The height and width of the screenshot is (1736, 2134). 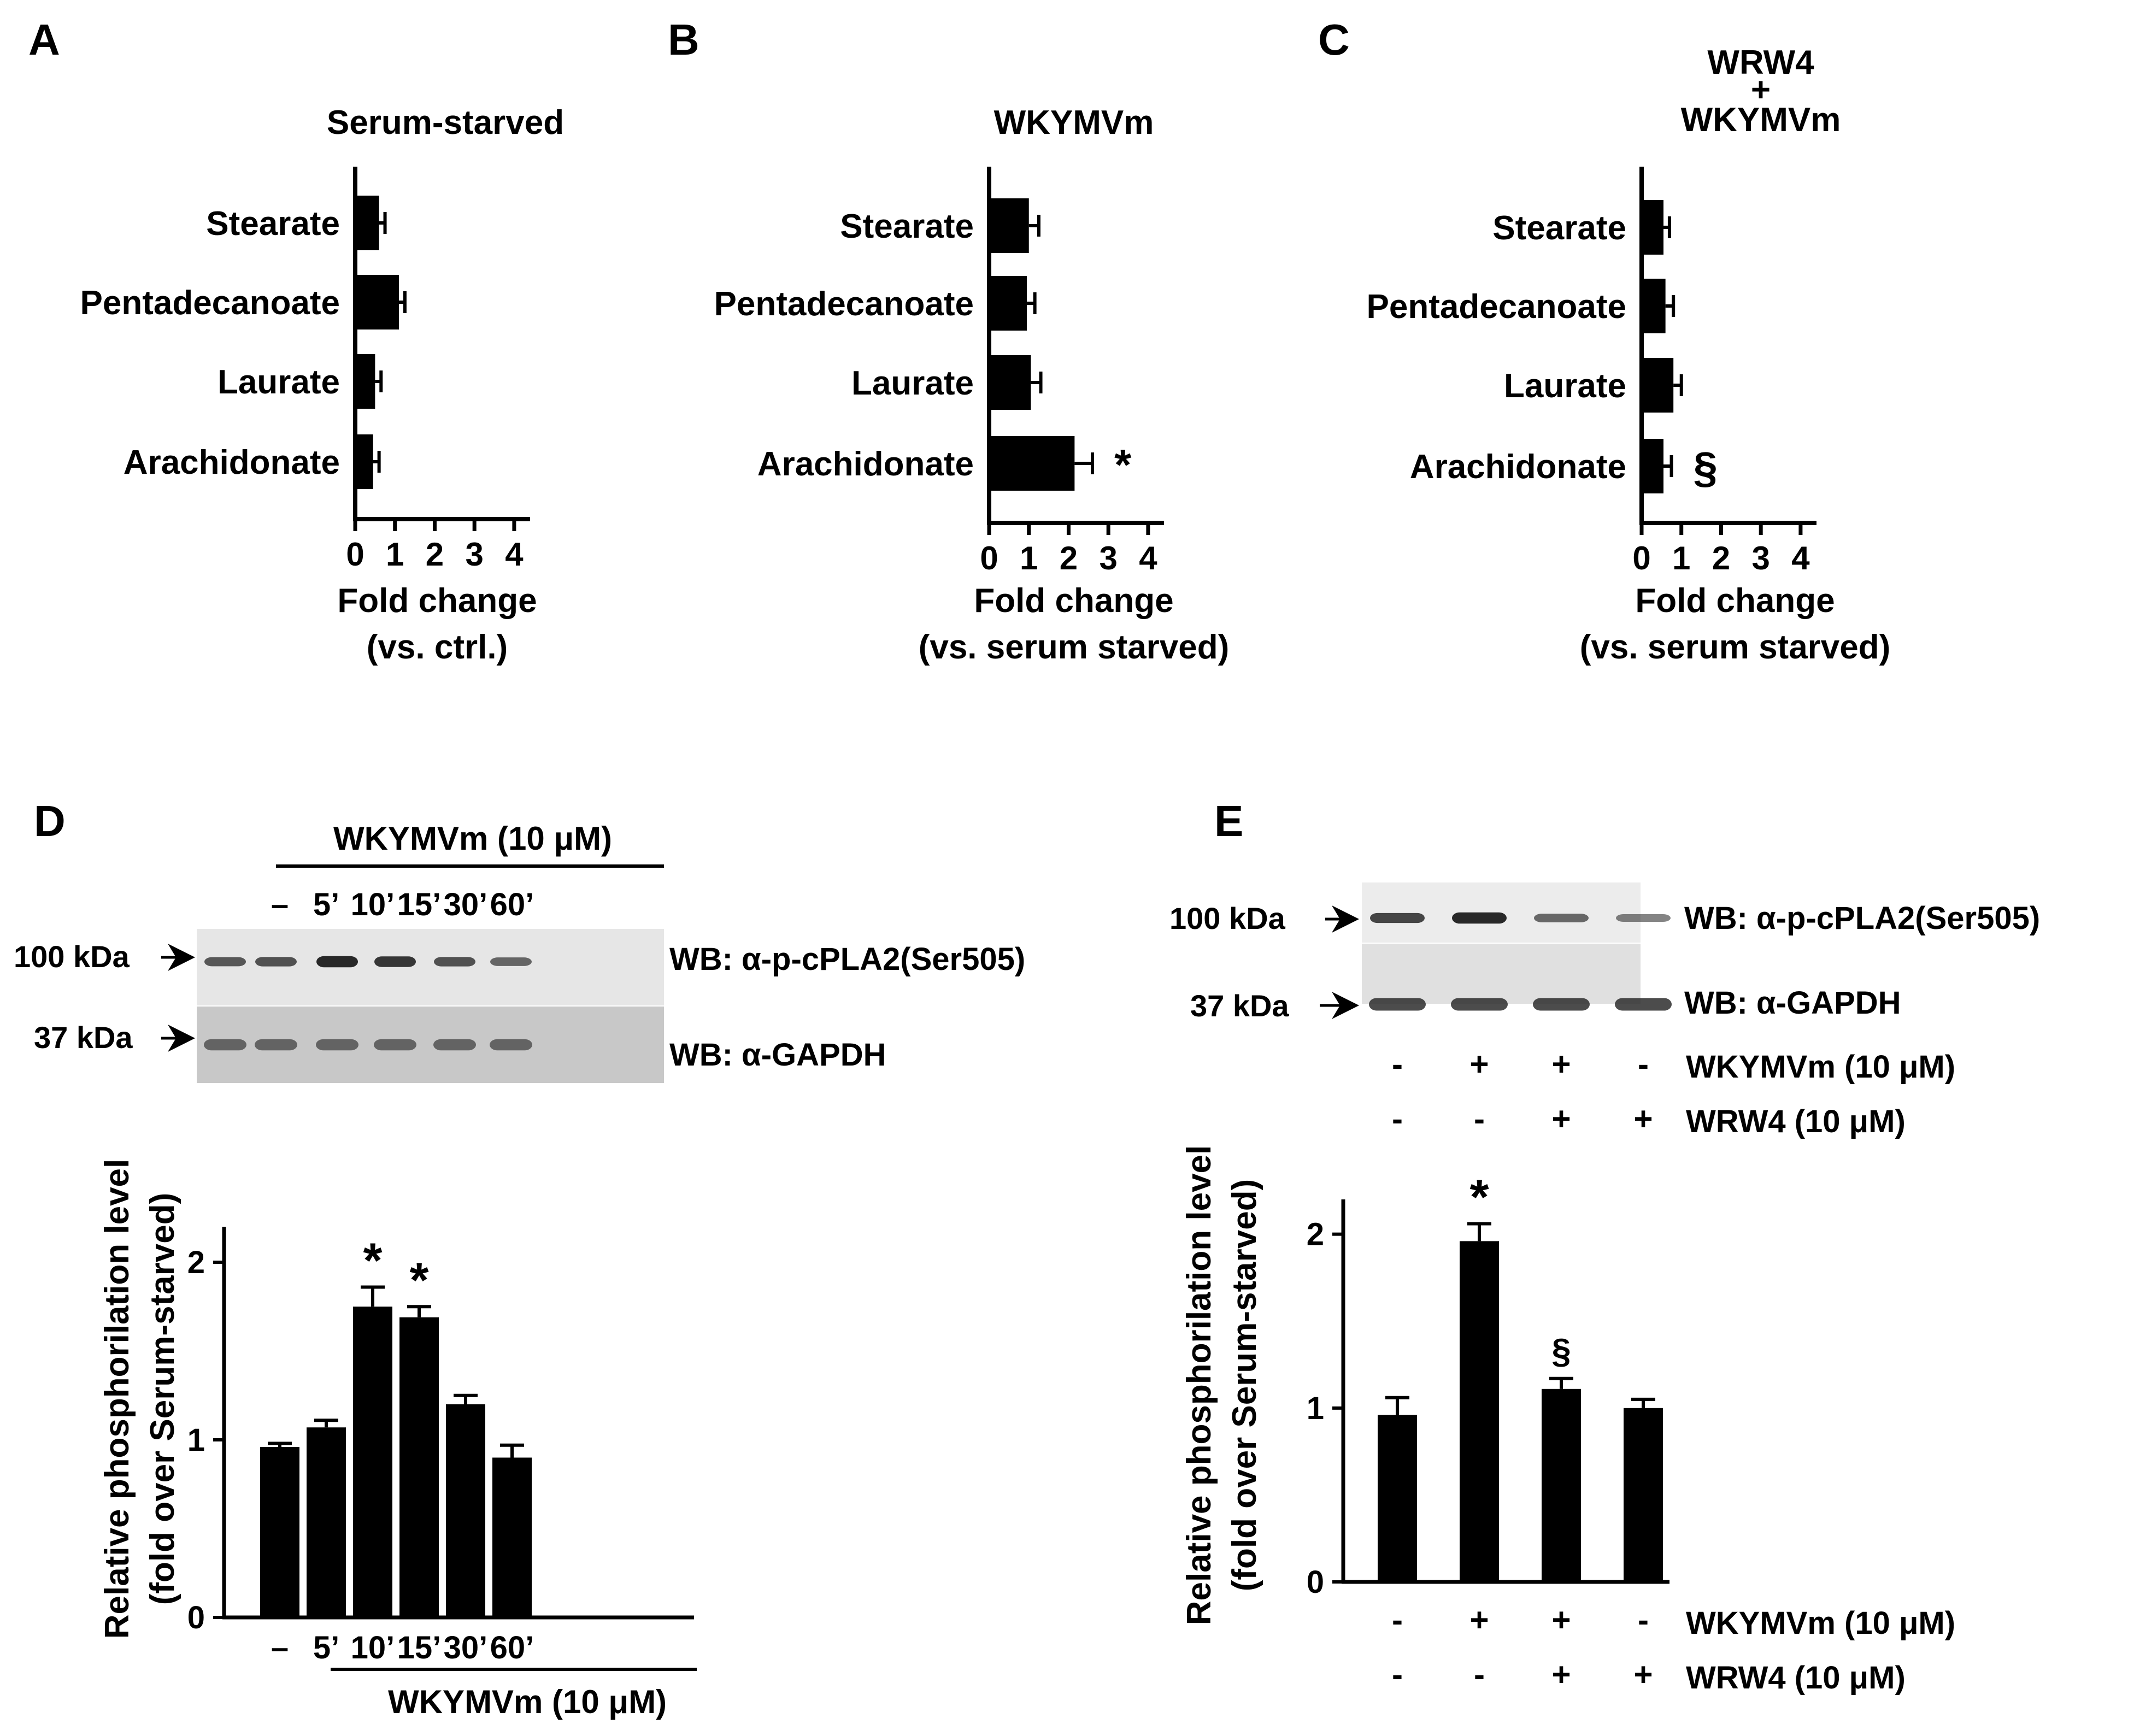 I want to click on panel-d-category-1: –, so click(x=280, y=1648).